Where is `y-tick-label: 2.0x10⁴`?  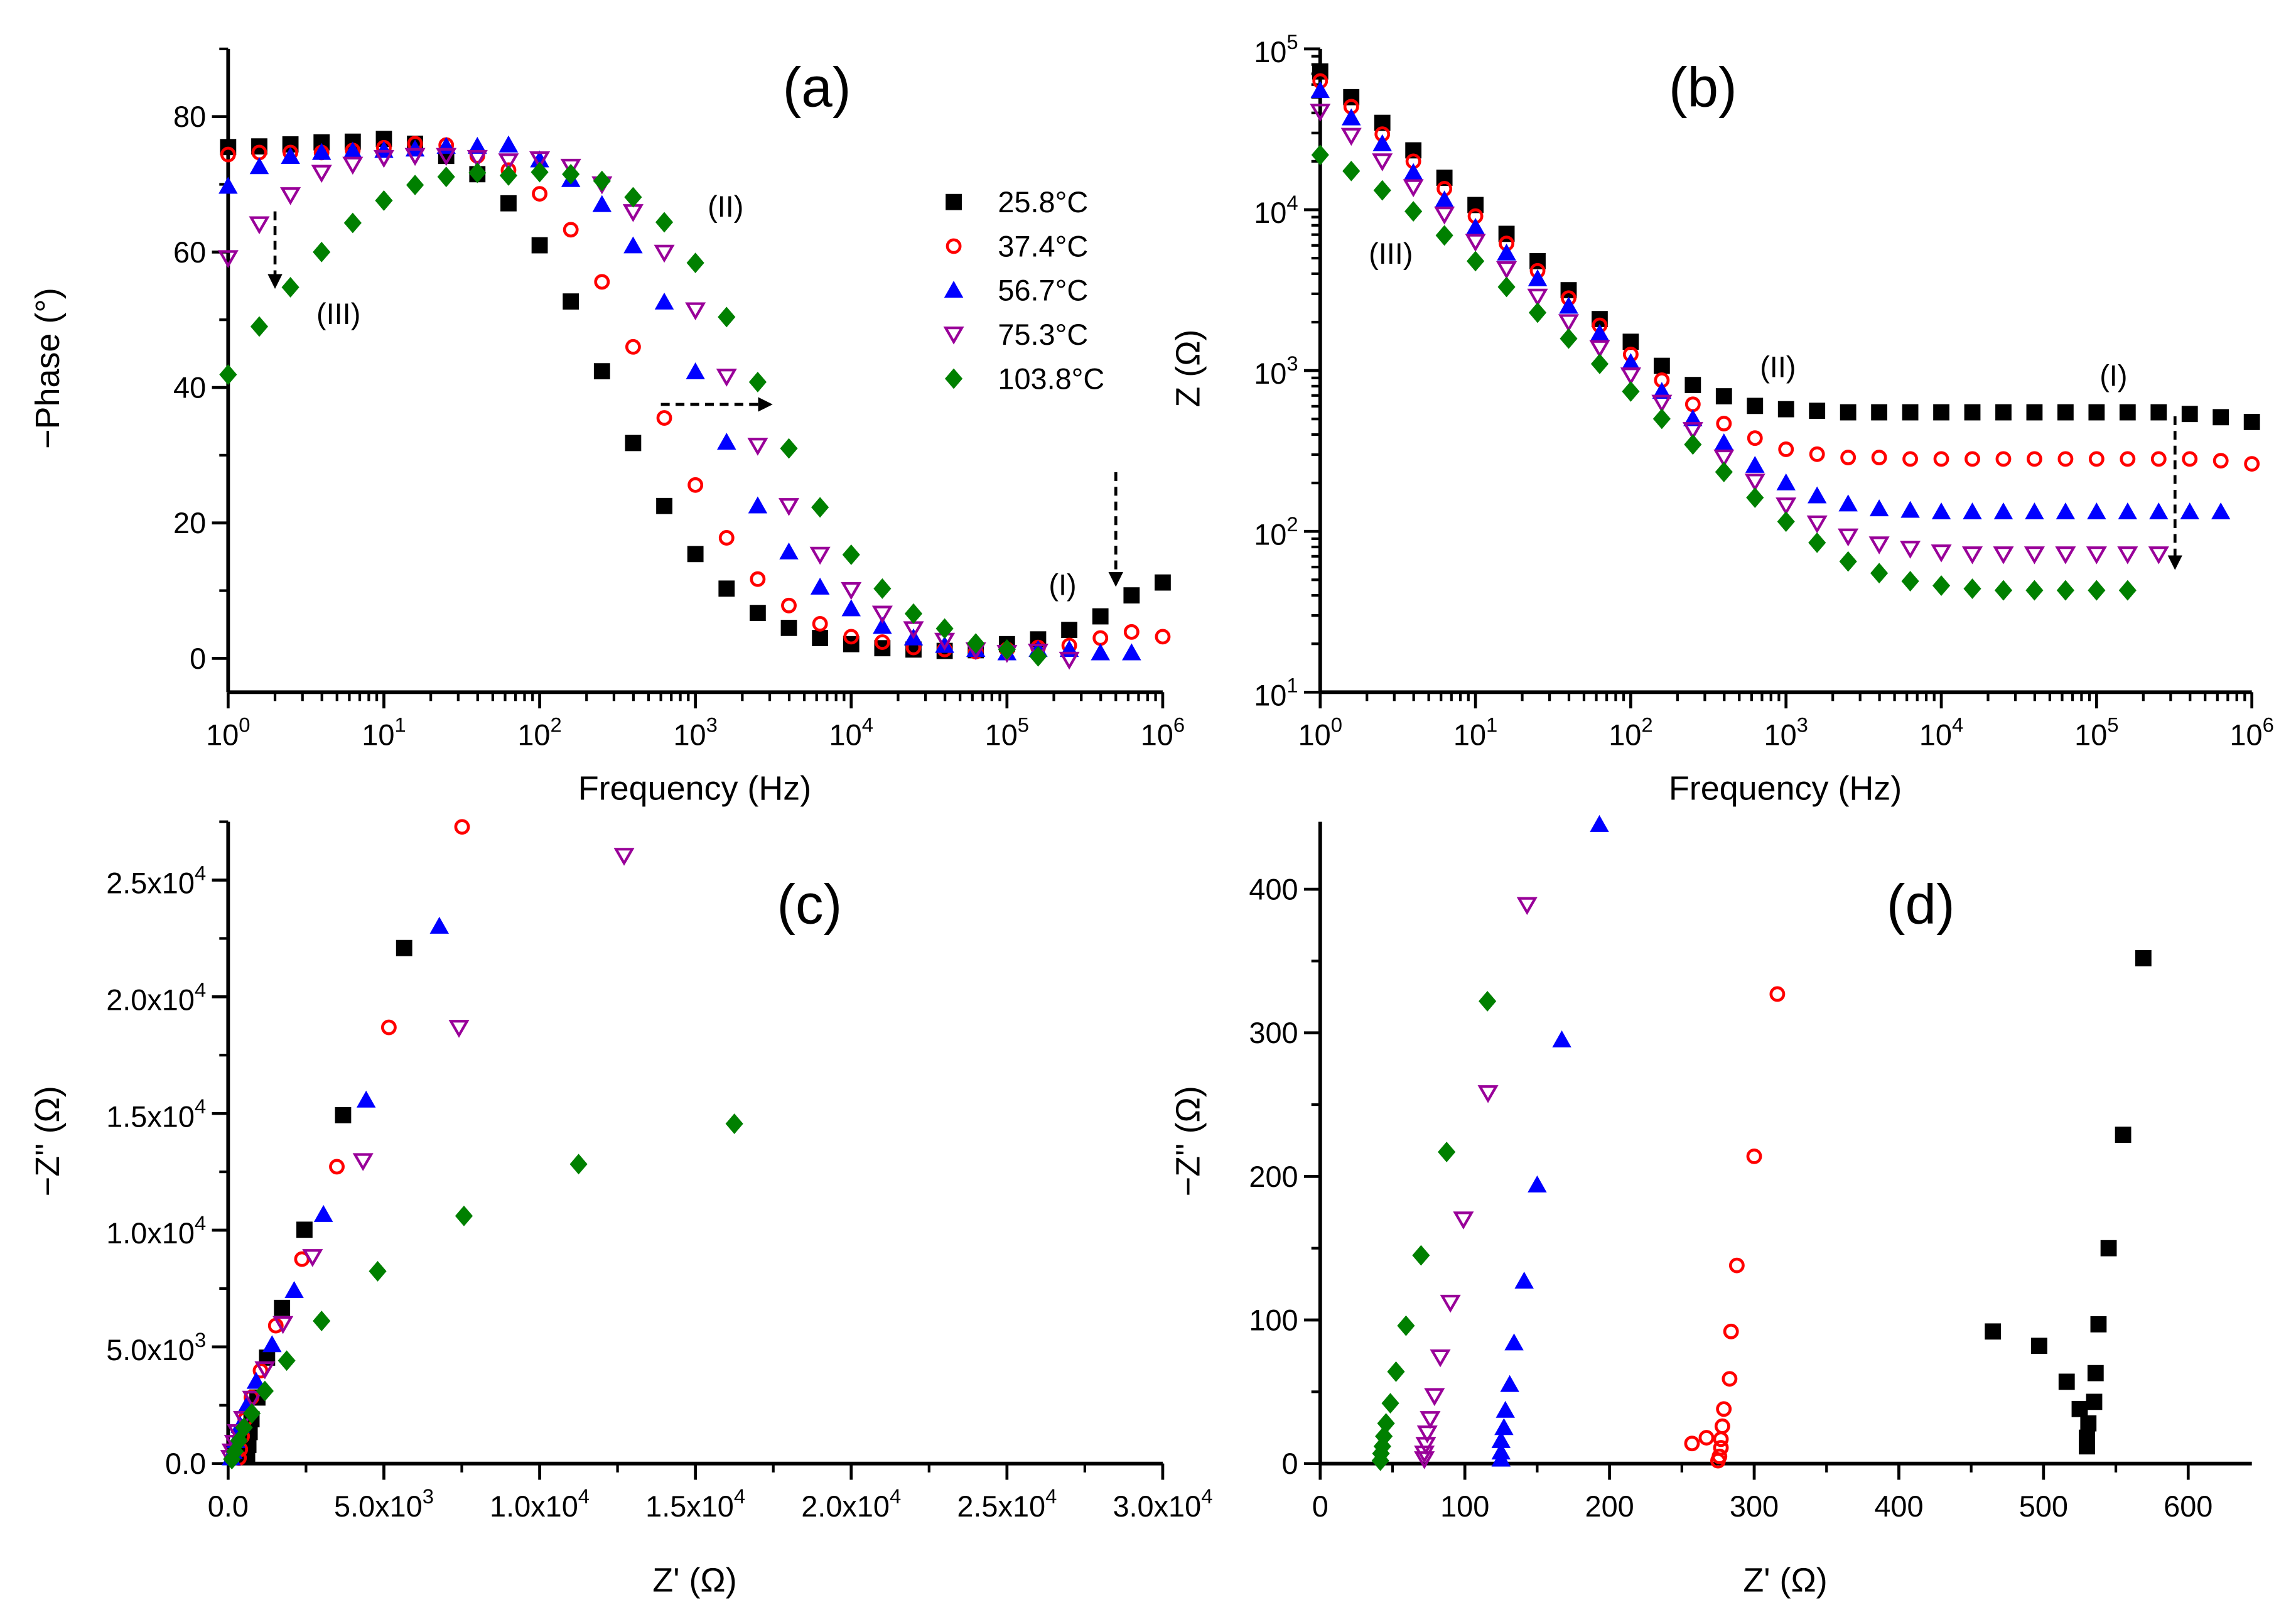
y-tick-label: 2.0x10⁴ is located at coordinates (156, 997).